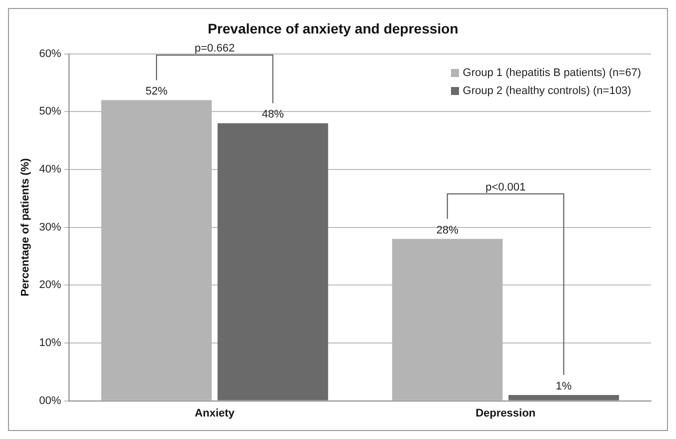 This screenshot has width=676, height=439. Describe the element at coordinates (215, 413) in the screenshot. I see `x-tick-label: Anxiety` at that location.